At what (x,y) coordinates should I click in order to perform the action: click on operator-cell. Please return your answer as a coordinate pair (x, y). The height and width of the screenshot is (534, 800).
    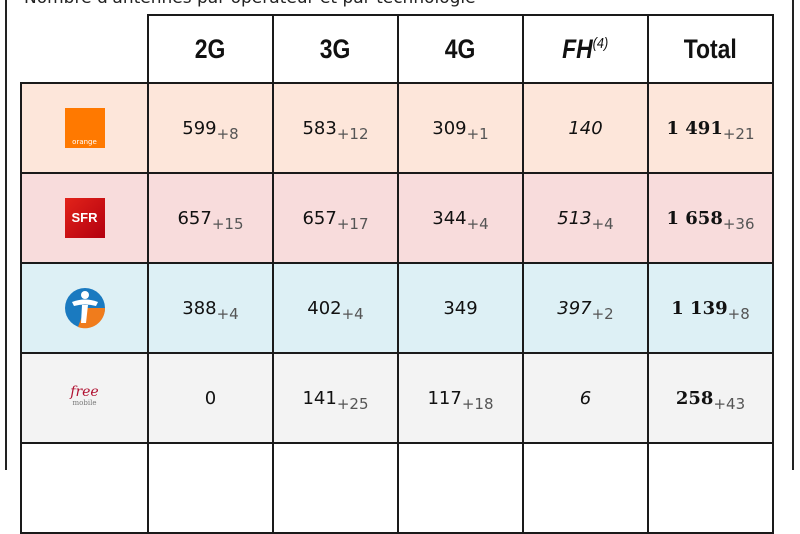
    Looking at the image, I should click on (84, 308).